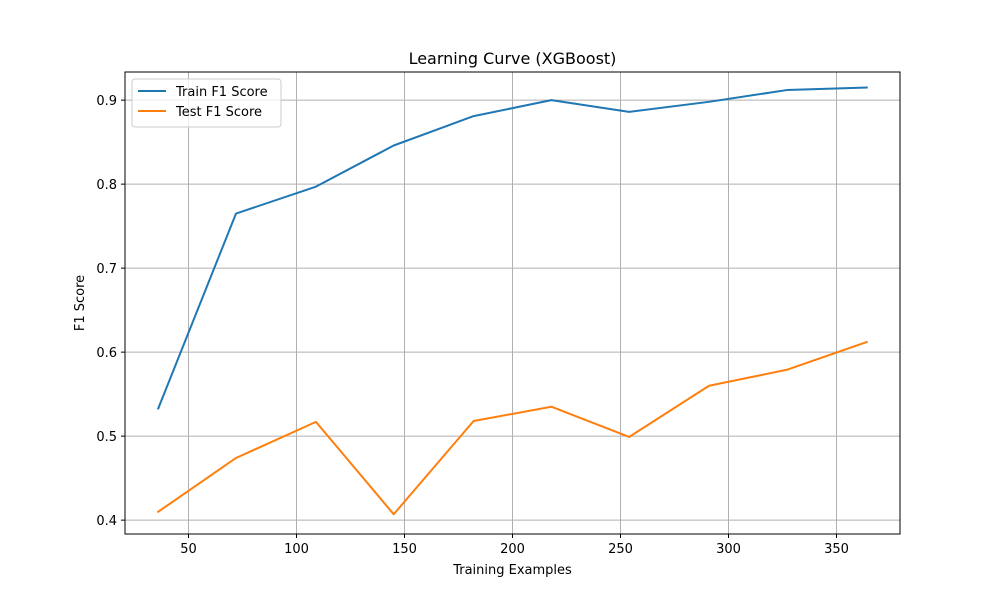 This screenshot has height=600, width=1000. What do you see at coordinates (106, 185) in the screenshot?
I see `y-tick-label: 0.8` at bounding box center [106, 185].